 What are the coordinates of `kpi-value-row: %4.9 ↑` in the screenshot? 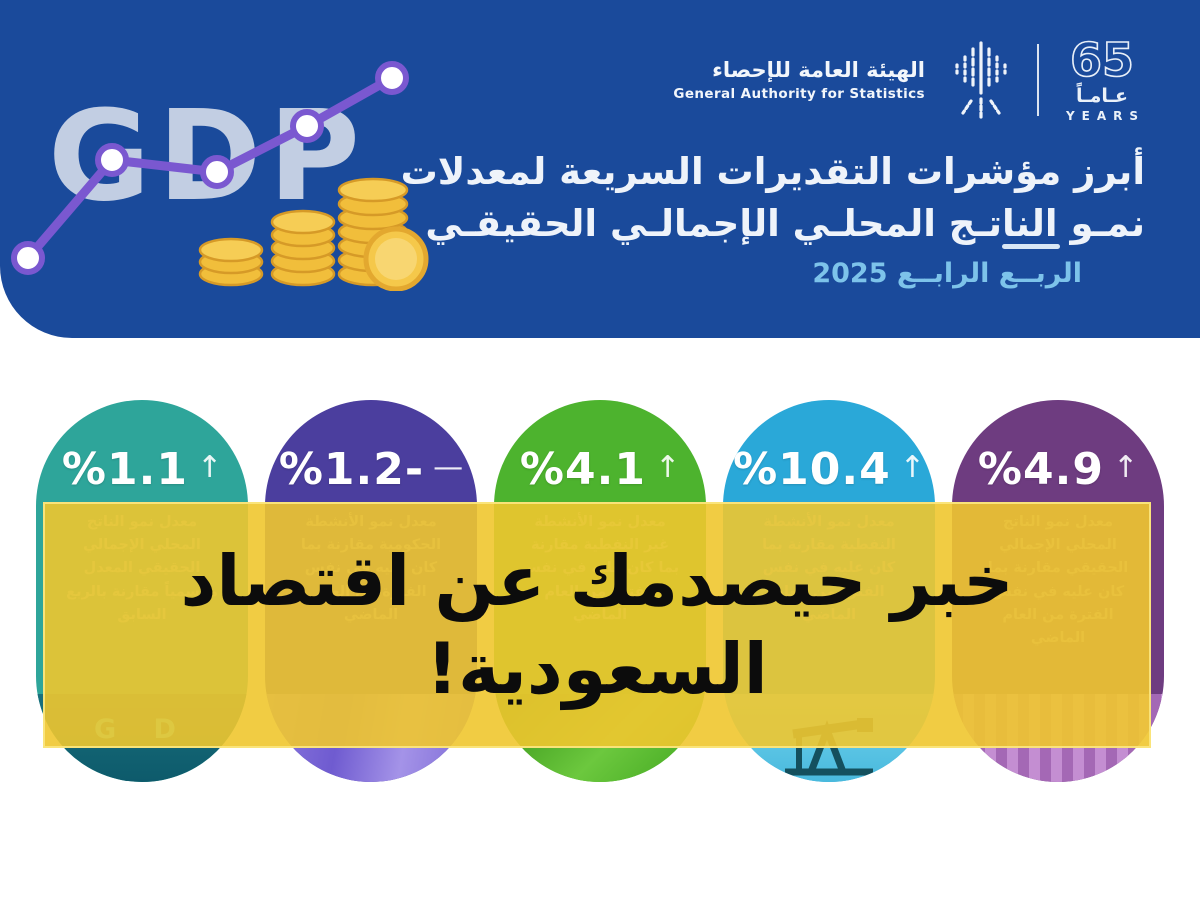 It's located at (1058, 469).